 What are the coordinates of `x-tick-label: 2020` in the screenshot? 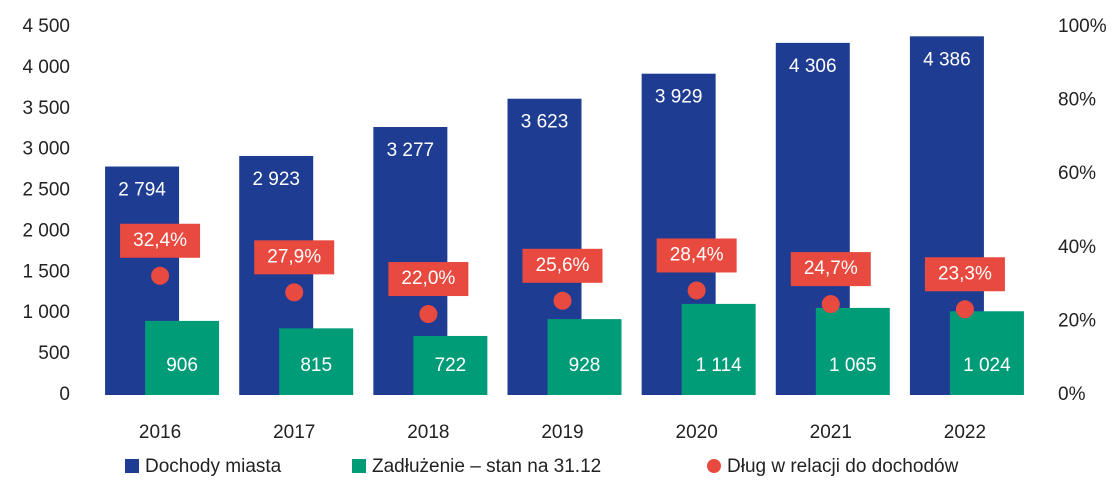 It's located at (697, 432).